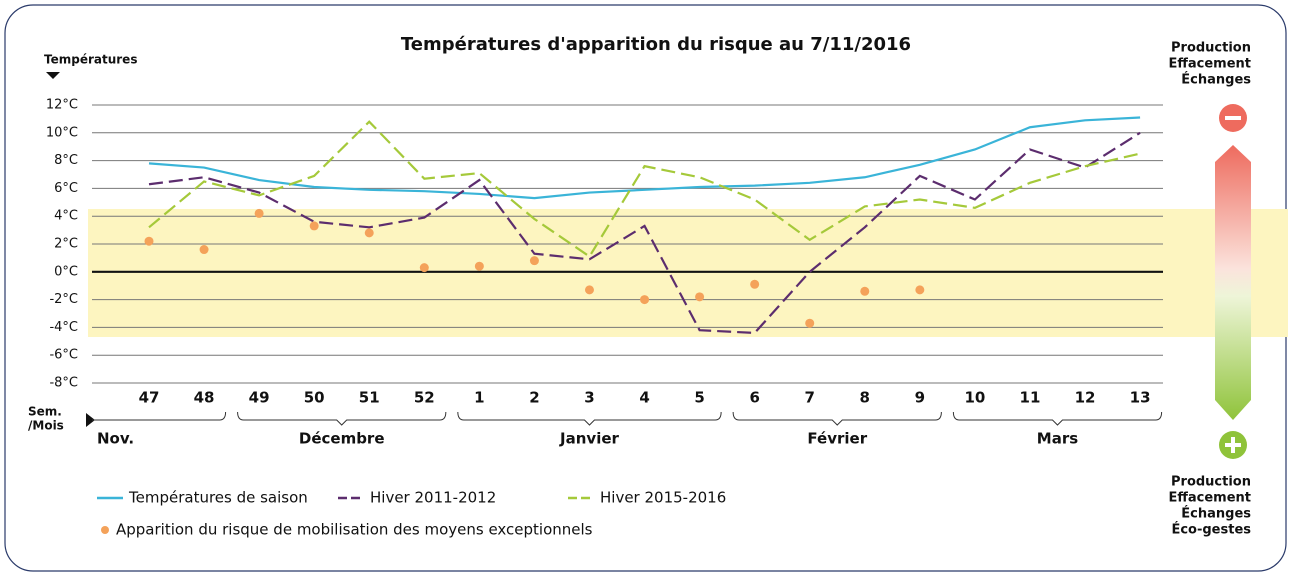  Describe the element at coordinates (149, 398) in the screenshot. I see `x-tick-label: 47` at that location.